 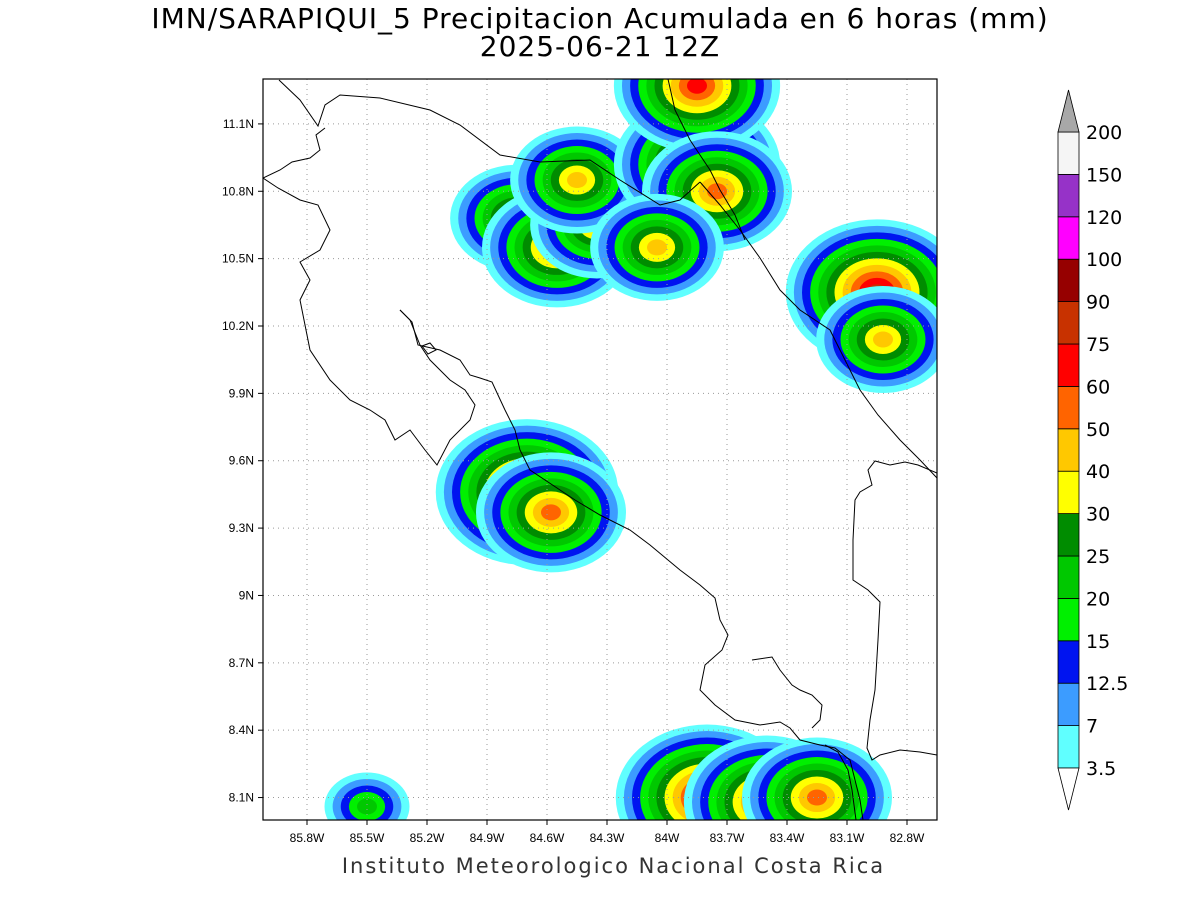 I want to click on colorbar-label: 90, so click(x=1098, y=303).